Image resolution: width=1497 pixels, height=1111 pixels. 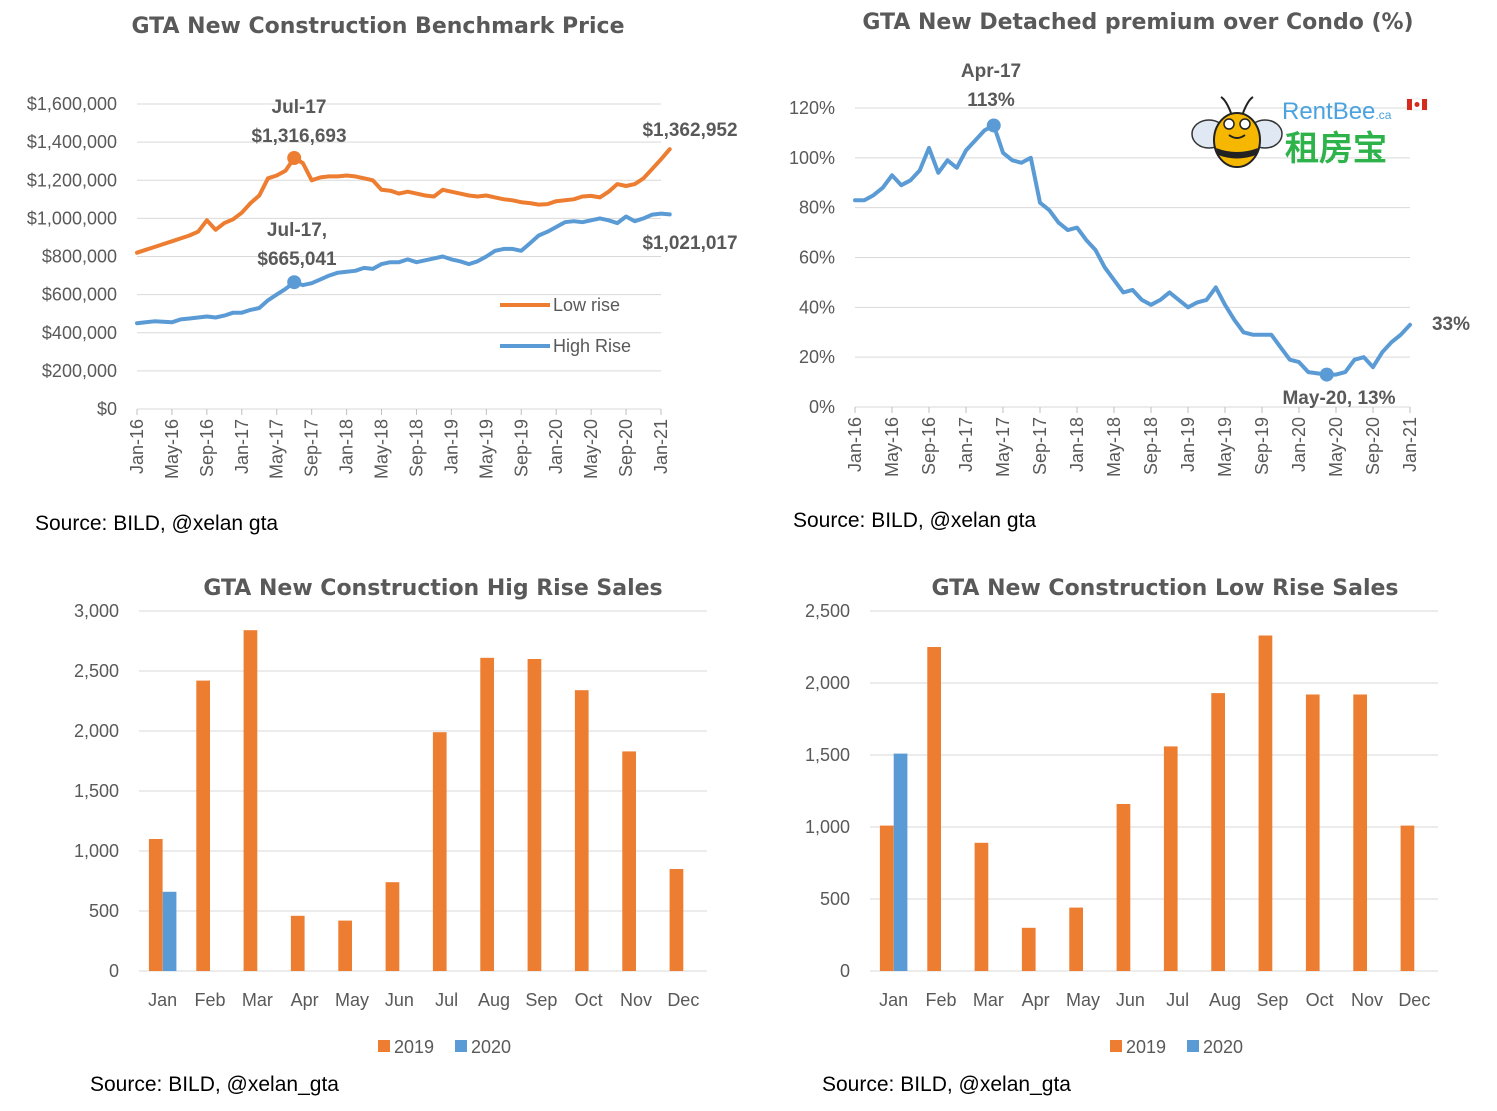 I want to click on x-tick-label: May-18, so click(x=382, y=449).